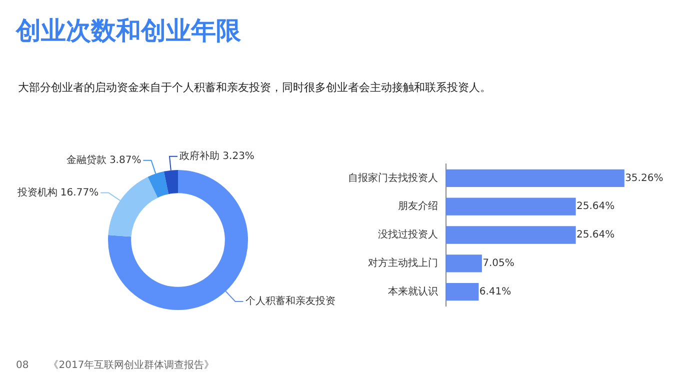 The image size is (698, 388). I want to click on y-tick-label: 朋友介绍, so click(418, 206).